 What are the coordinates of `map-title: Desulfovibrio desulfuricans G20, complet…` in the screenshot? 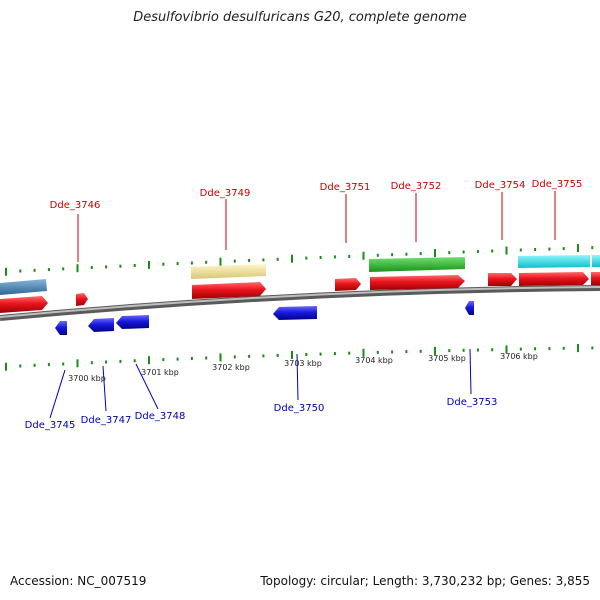 It's located at (300, 17).